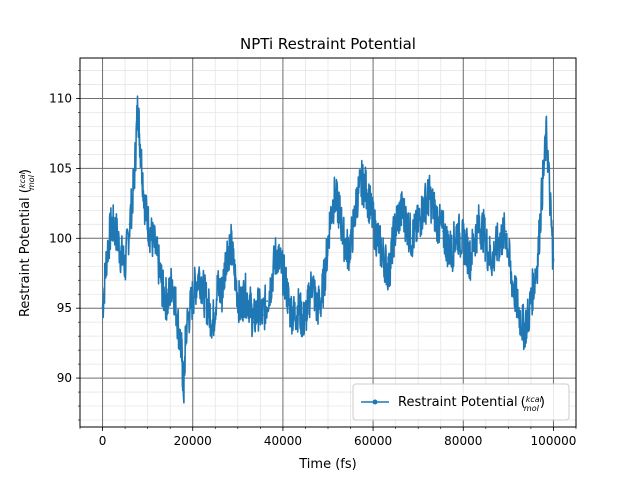  What do you see at coordinates (64, 245) in the screenshot?
I see `y-axis: 90 95 100 105 110` at bounding box center [64, 245].